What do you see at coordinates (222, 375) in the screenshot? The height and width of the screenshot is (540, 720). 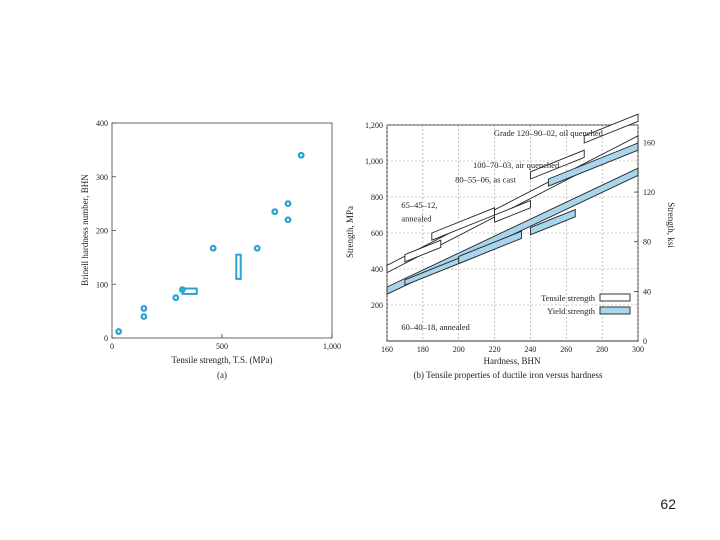 I see `chart-a-caption: (a)` at bounding box center [222, 375].